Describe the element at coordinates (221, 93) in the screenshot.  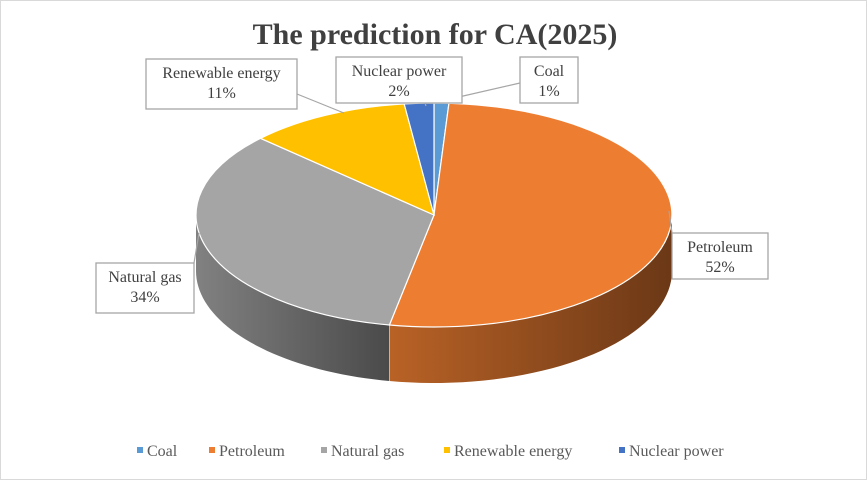
I see `data-label-value: 11%` at that location.